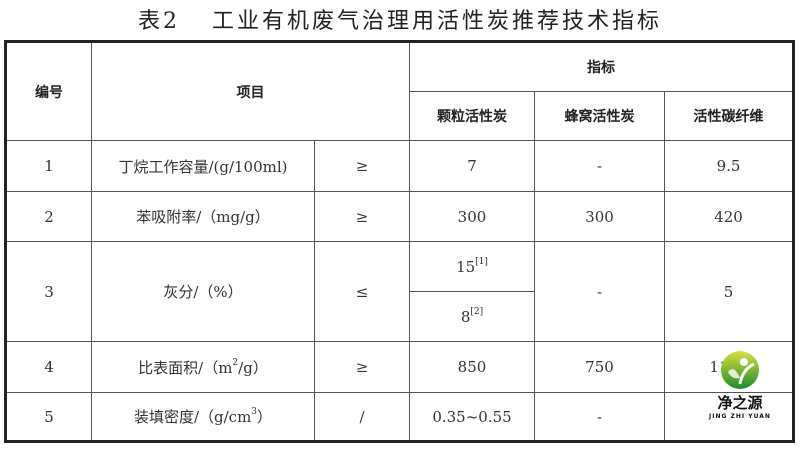  I want to click on cell-item: 比表面积/（m2/g）, so click(203, 367).